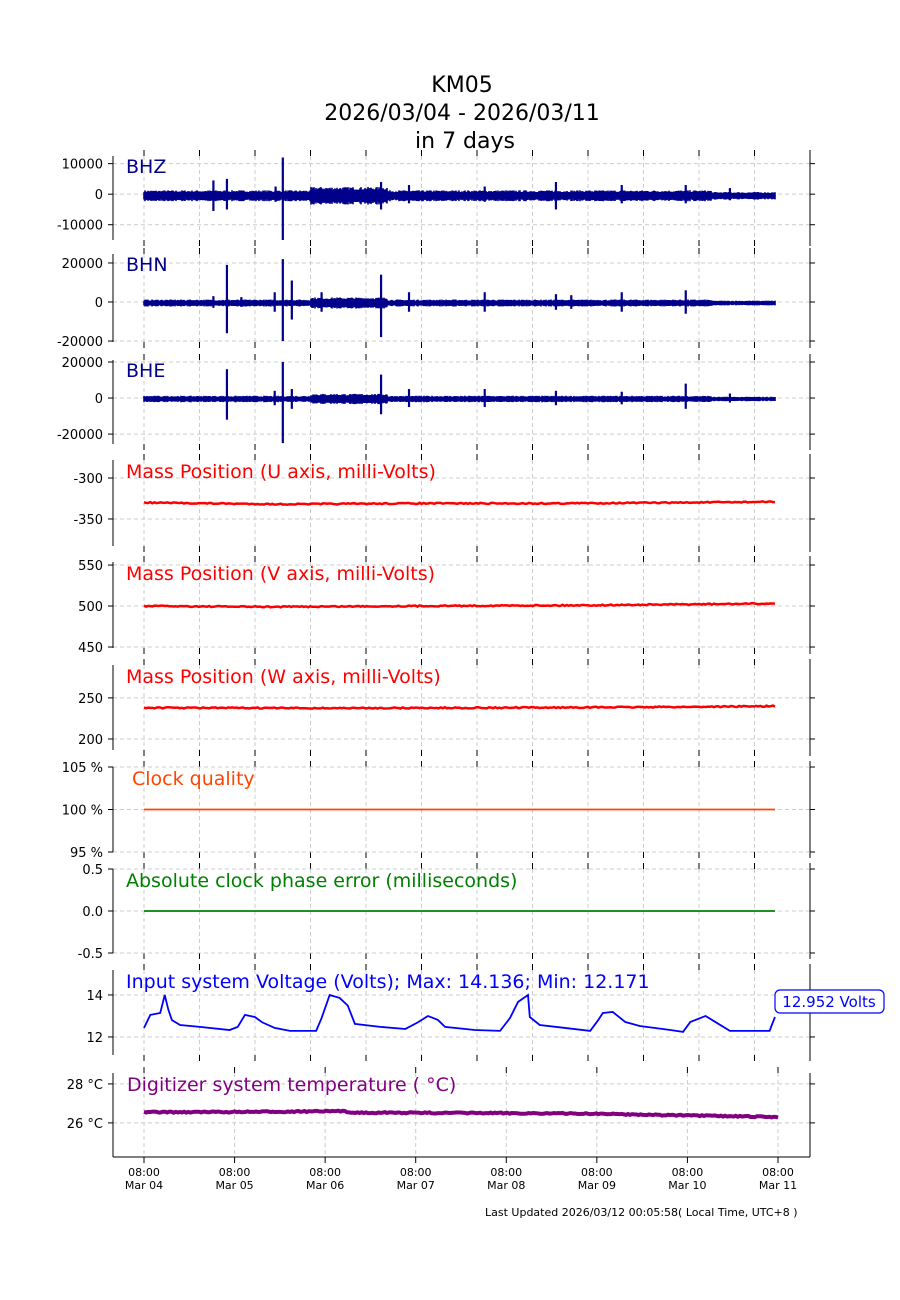  I want to click on panel-label-BHN: BHN, so click(147, 265).